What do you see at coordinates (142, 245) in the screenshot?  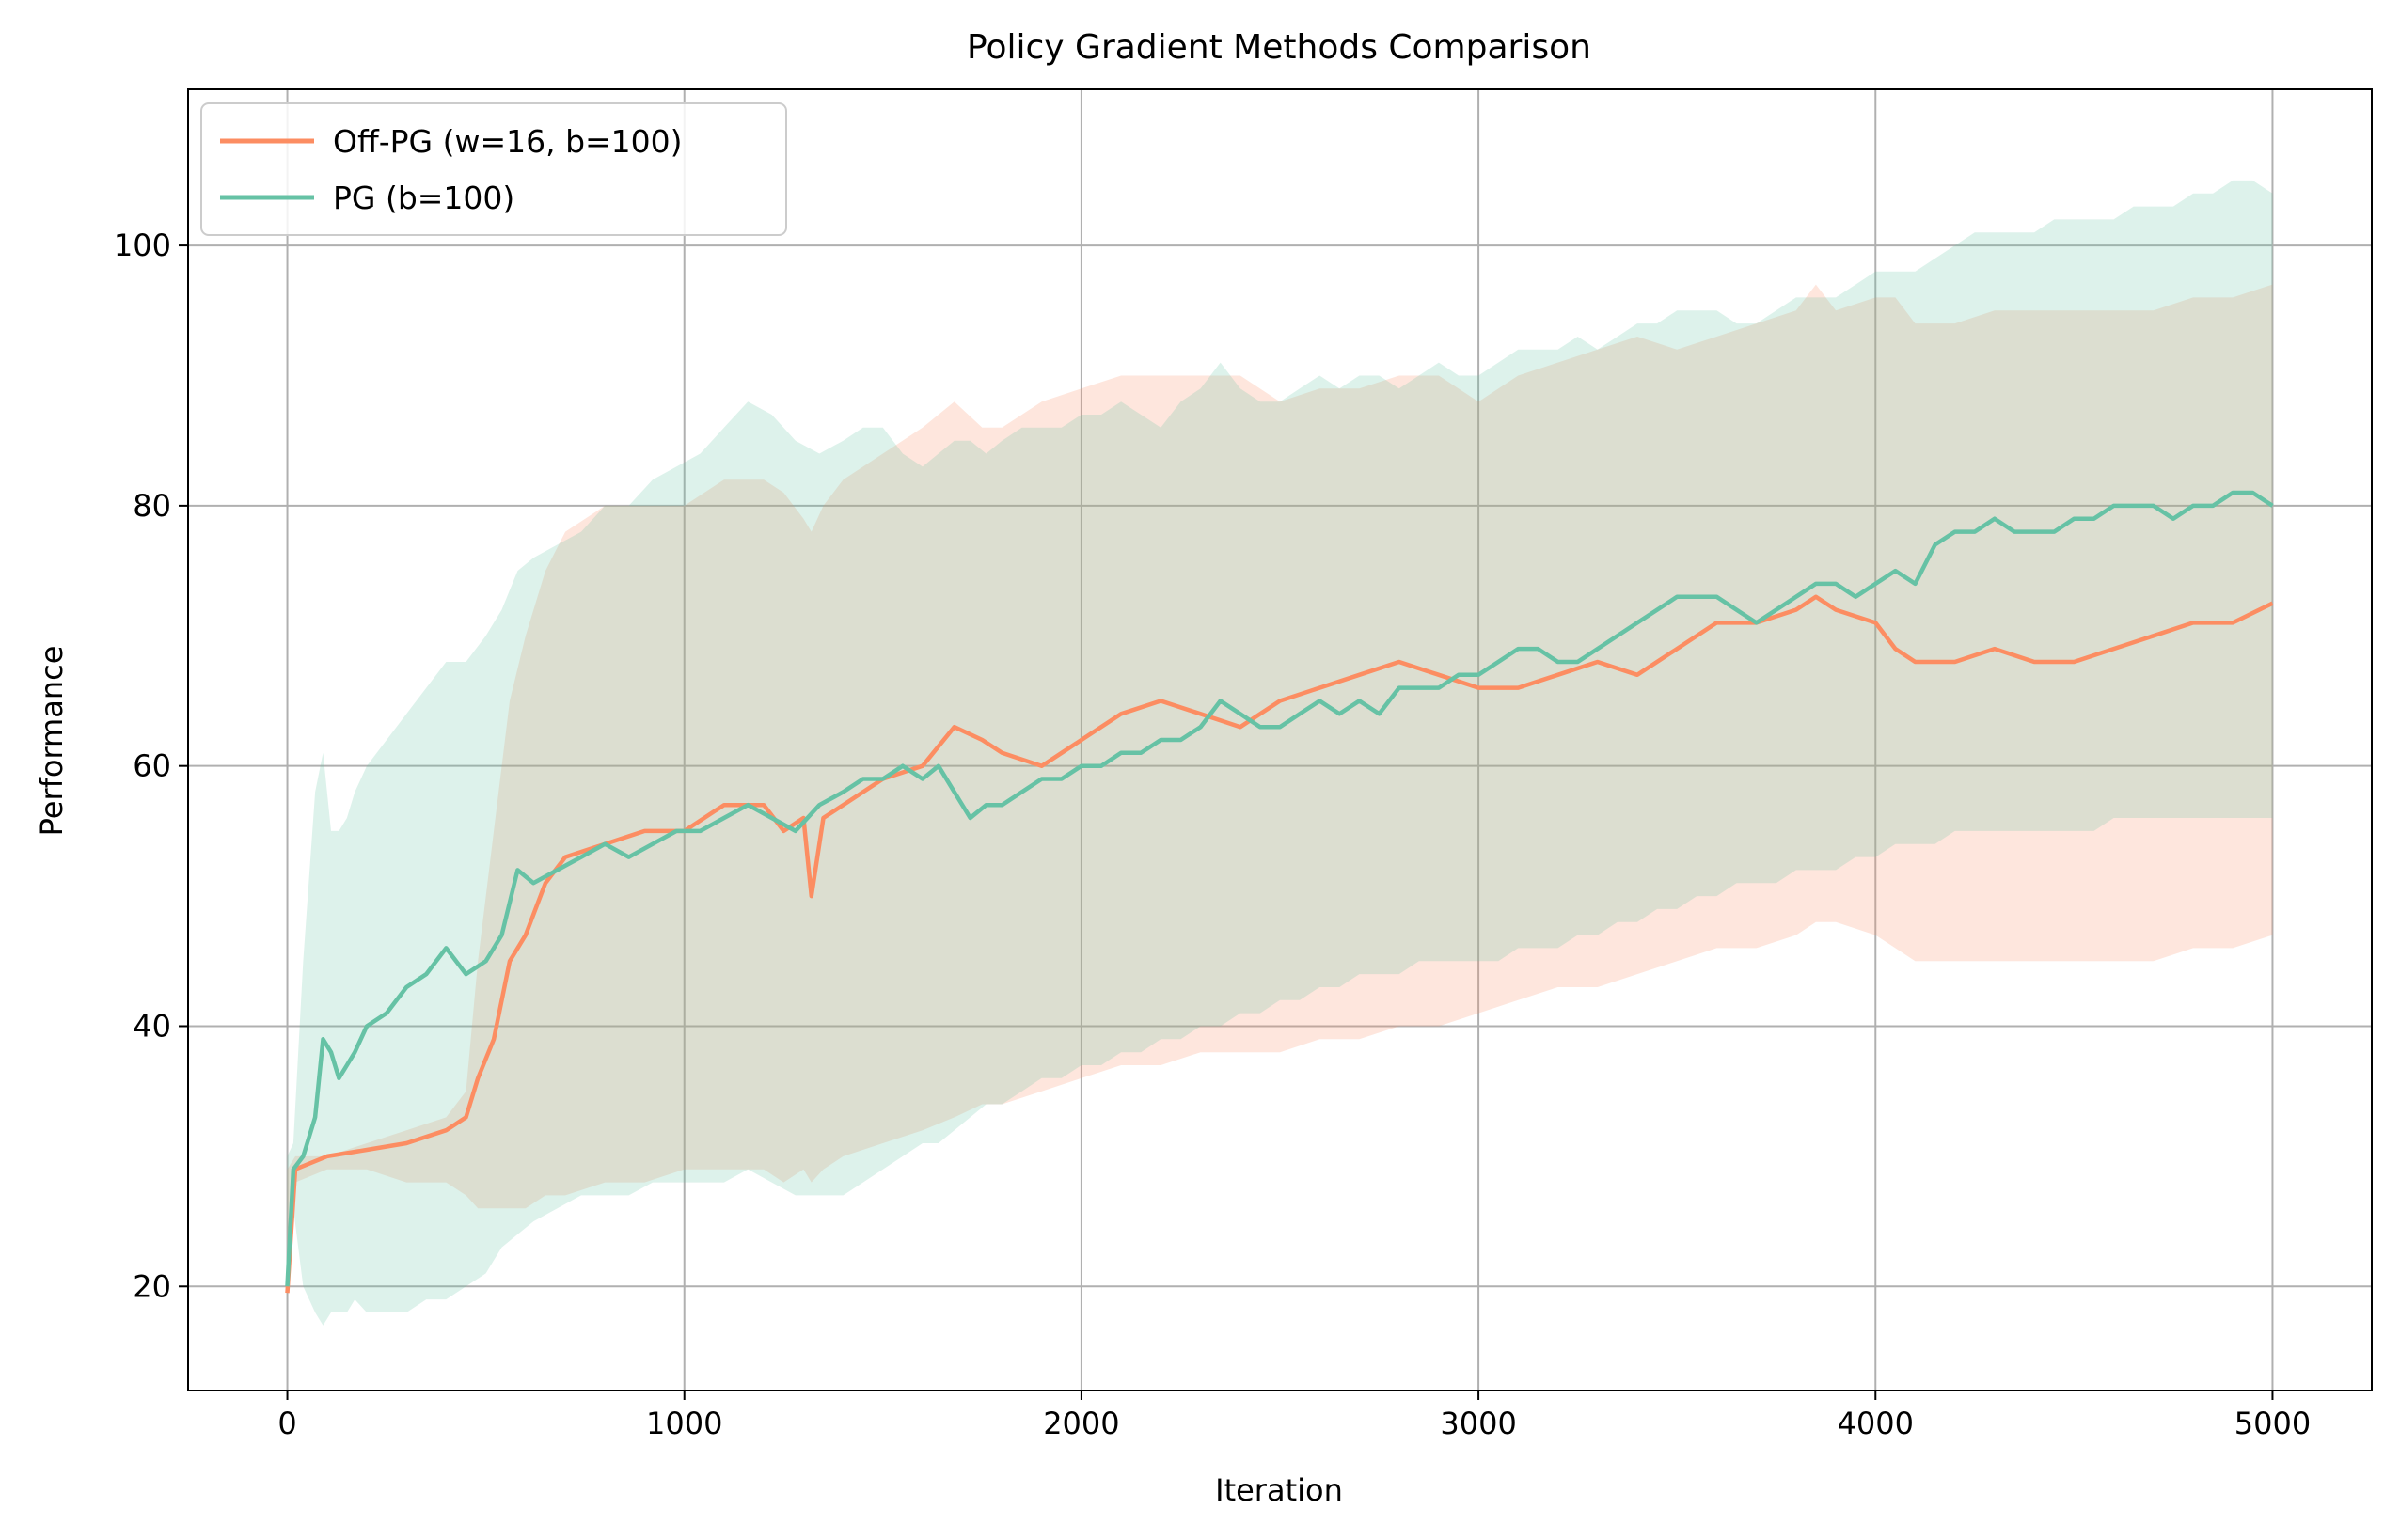 I see `y-tick-label: 100` at bounding box center [142, 245].